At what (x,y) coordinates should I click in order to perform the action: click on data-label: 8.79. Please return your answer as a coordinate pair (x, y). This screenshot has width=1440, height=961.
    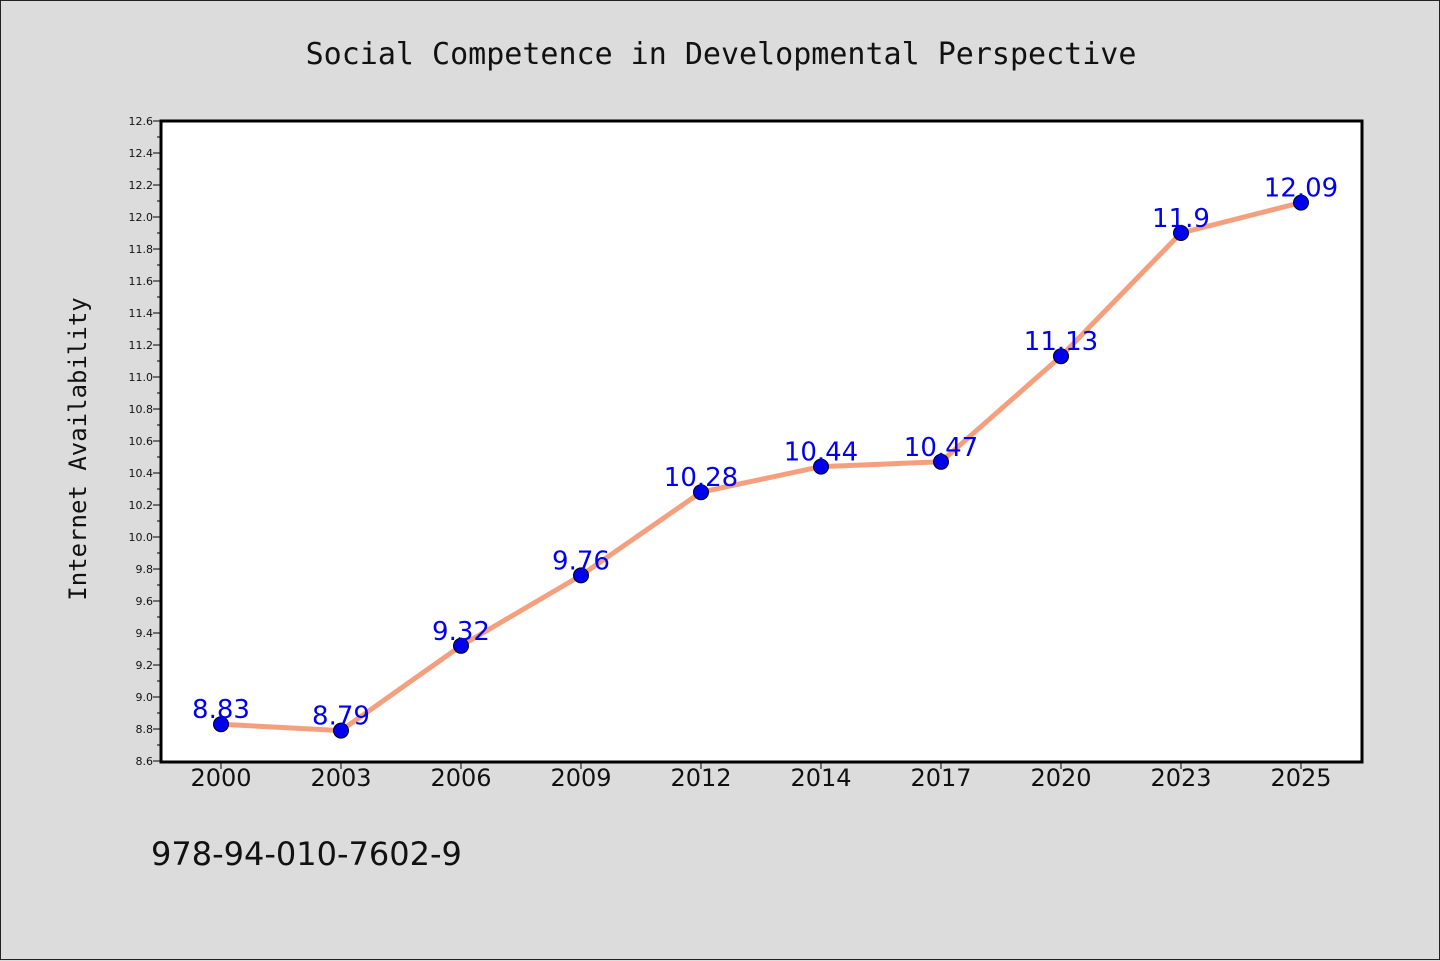
    Looking at the image, I should click on (341, 717).